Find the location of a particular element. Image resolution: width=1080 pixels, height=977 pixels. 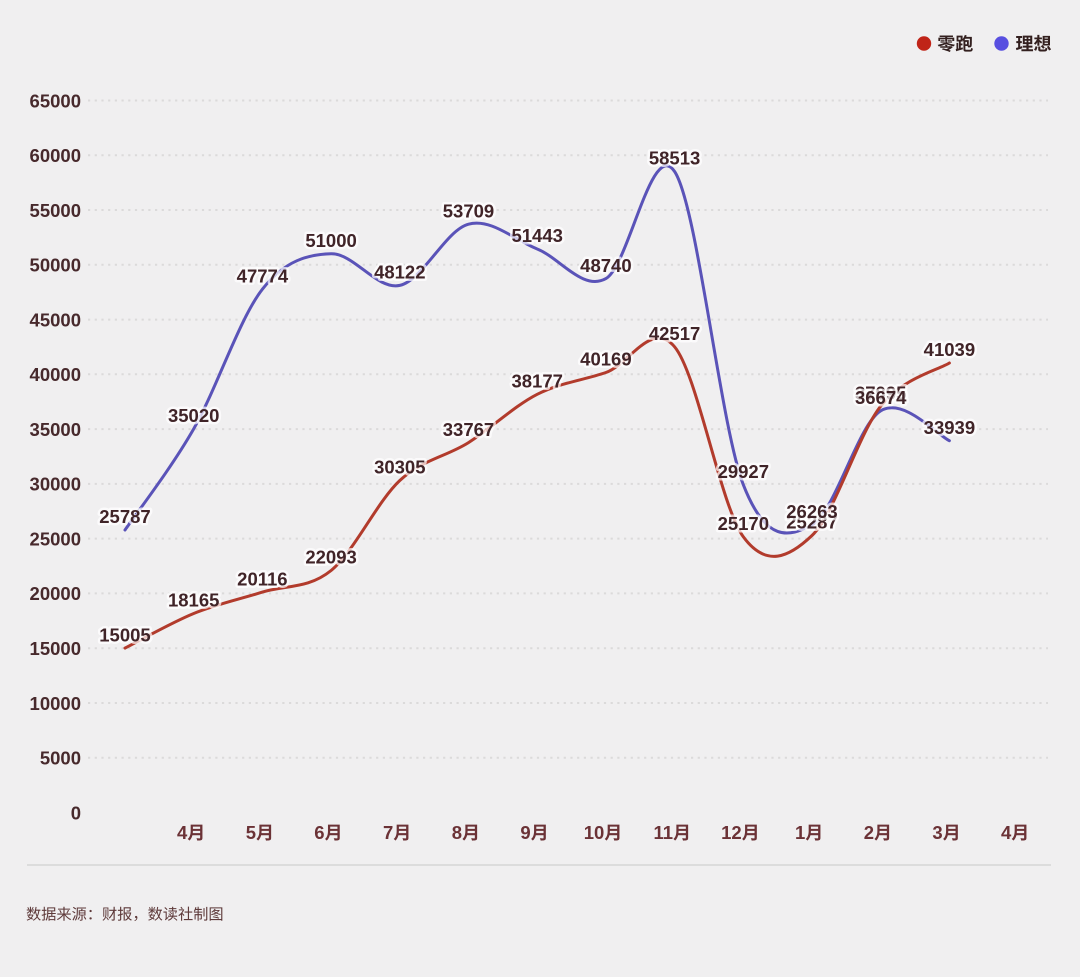

svg-text: 47774 is located at coordinates (263, 275).